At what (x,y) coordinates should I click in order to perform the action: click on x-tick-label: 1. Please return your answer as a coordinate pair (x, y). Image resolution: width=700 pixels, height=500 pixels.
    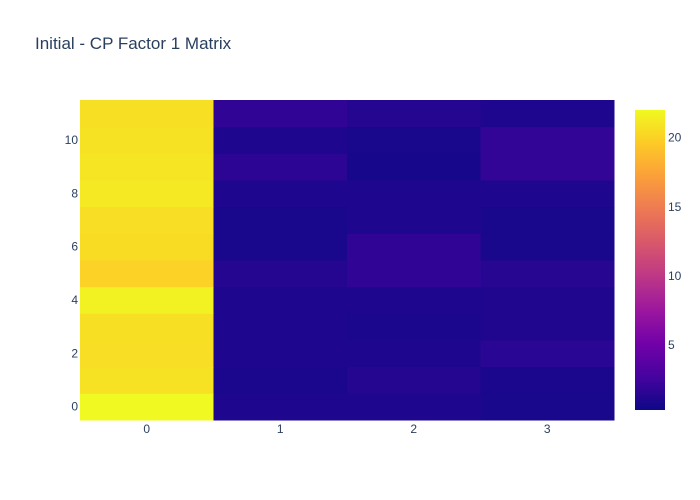
    Looking at the image, I should click on (280, 429).